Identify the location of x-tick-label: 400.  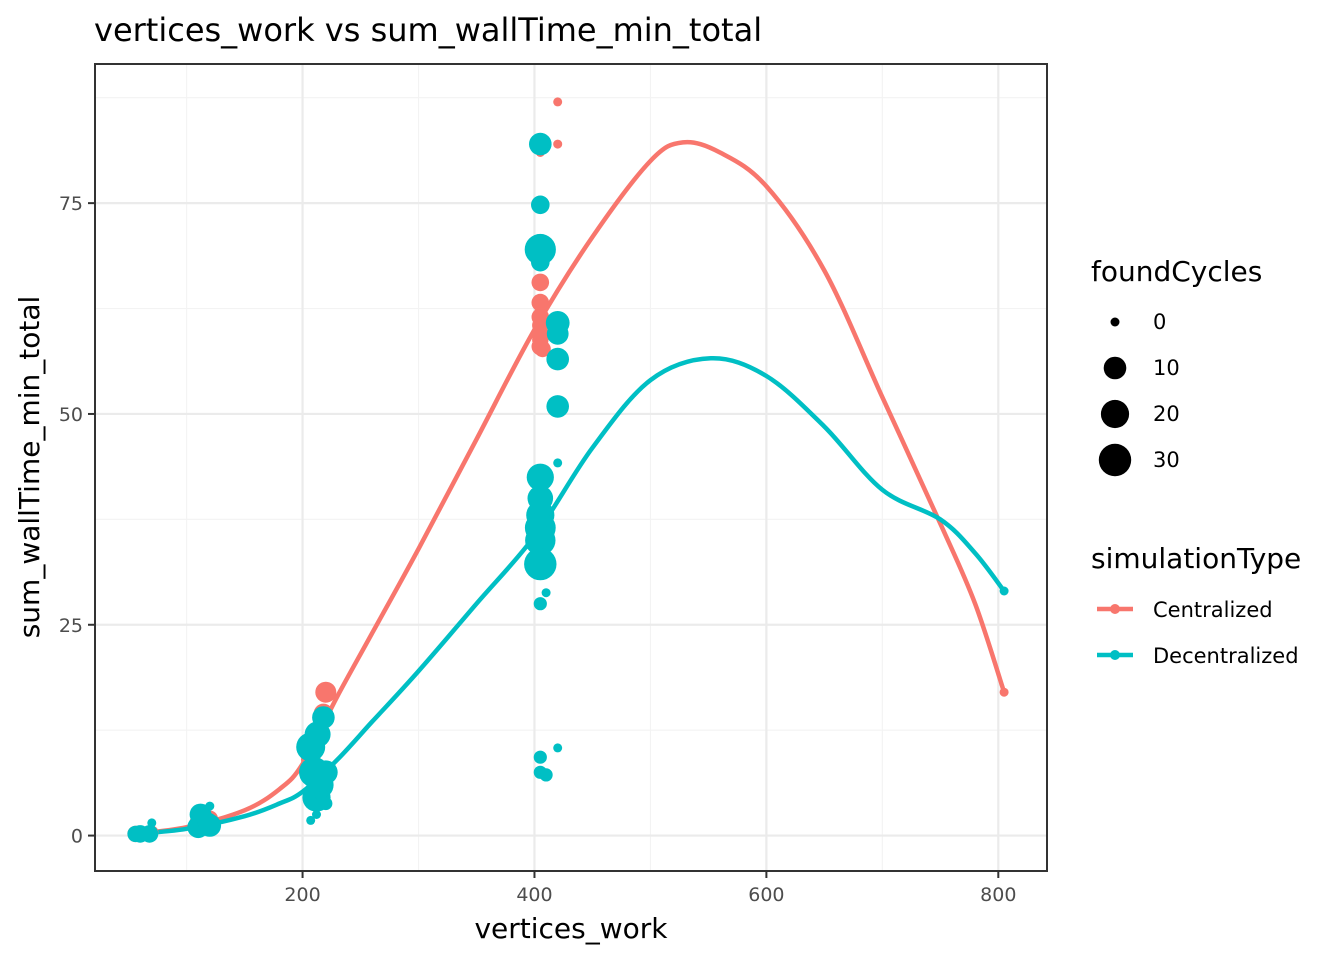
(534, 895).